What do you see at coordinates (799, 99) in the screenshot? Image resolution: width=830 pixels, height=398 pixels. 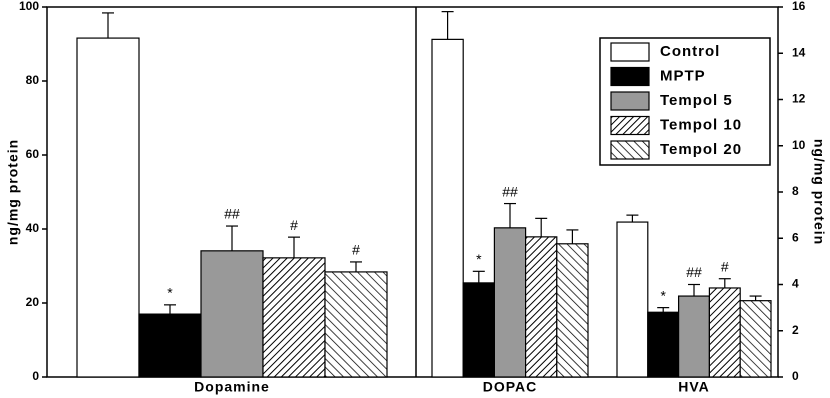 I see `y2-tick-label: 12` at bounding box center [799, 99].